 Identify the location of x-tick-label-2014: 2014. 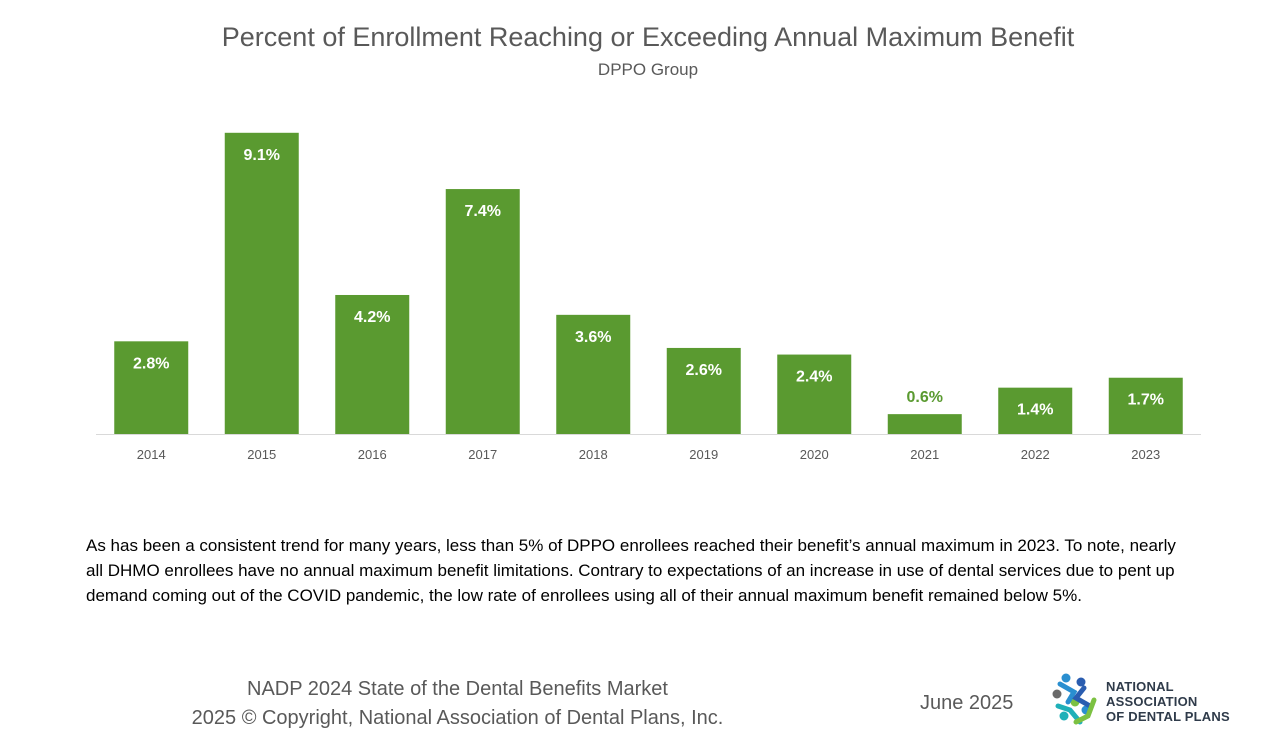
(151, 454).